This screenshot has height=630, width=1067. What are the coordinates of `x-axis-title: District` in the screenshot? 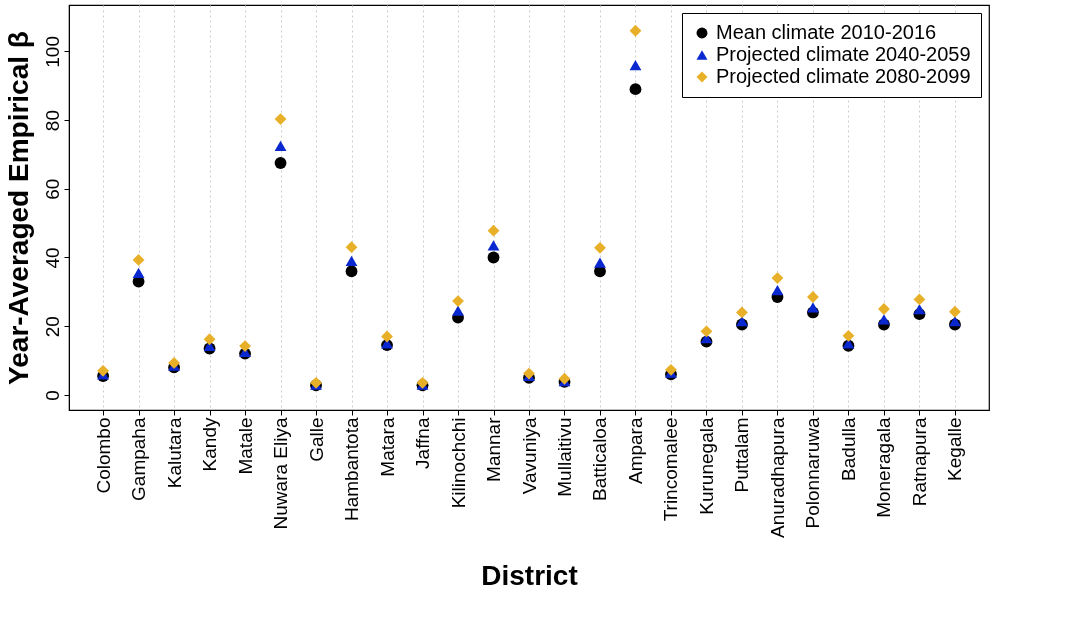 It's located at (529, 575).